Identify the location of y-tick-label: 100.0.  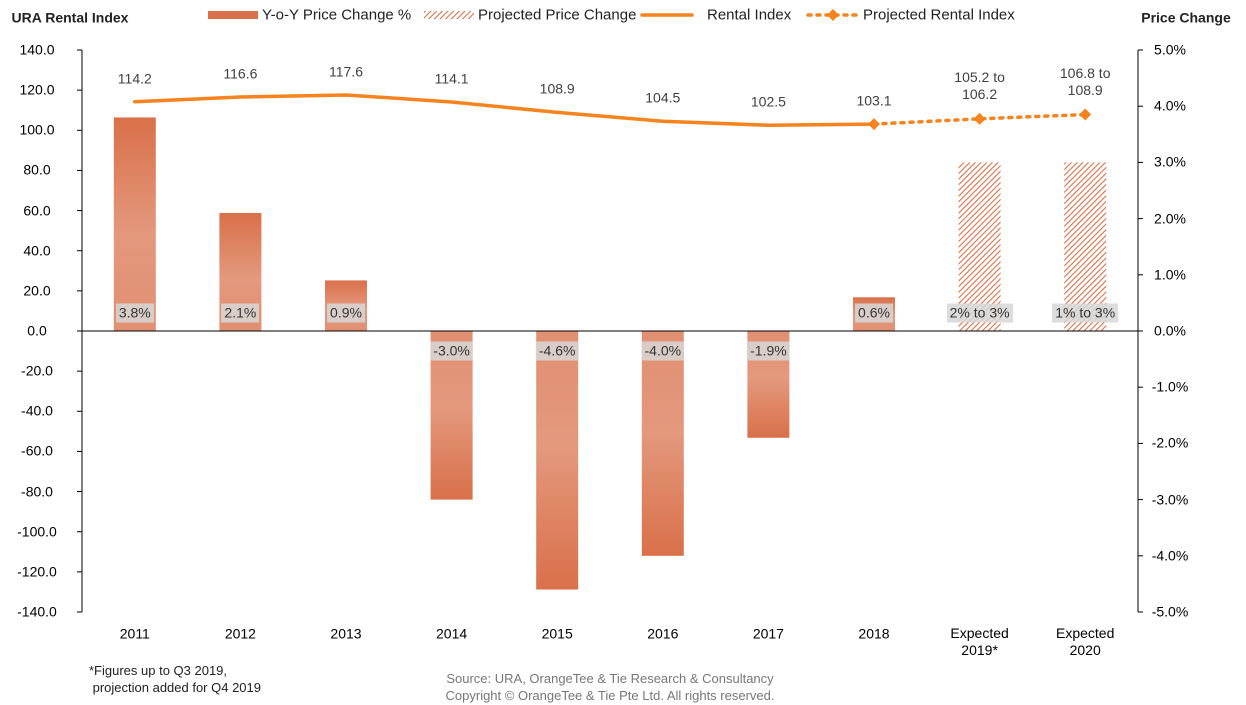
(37, 129).